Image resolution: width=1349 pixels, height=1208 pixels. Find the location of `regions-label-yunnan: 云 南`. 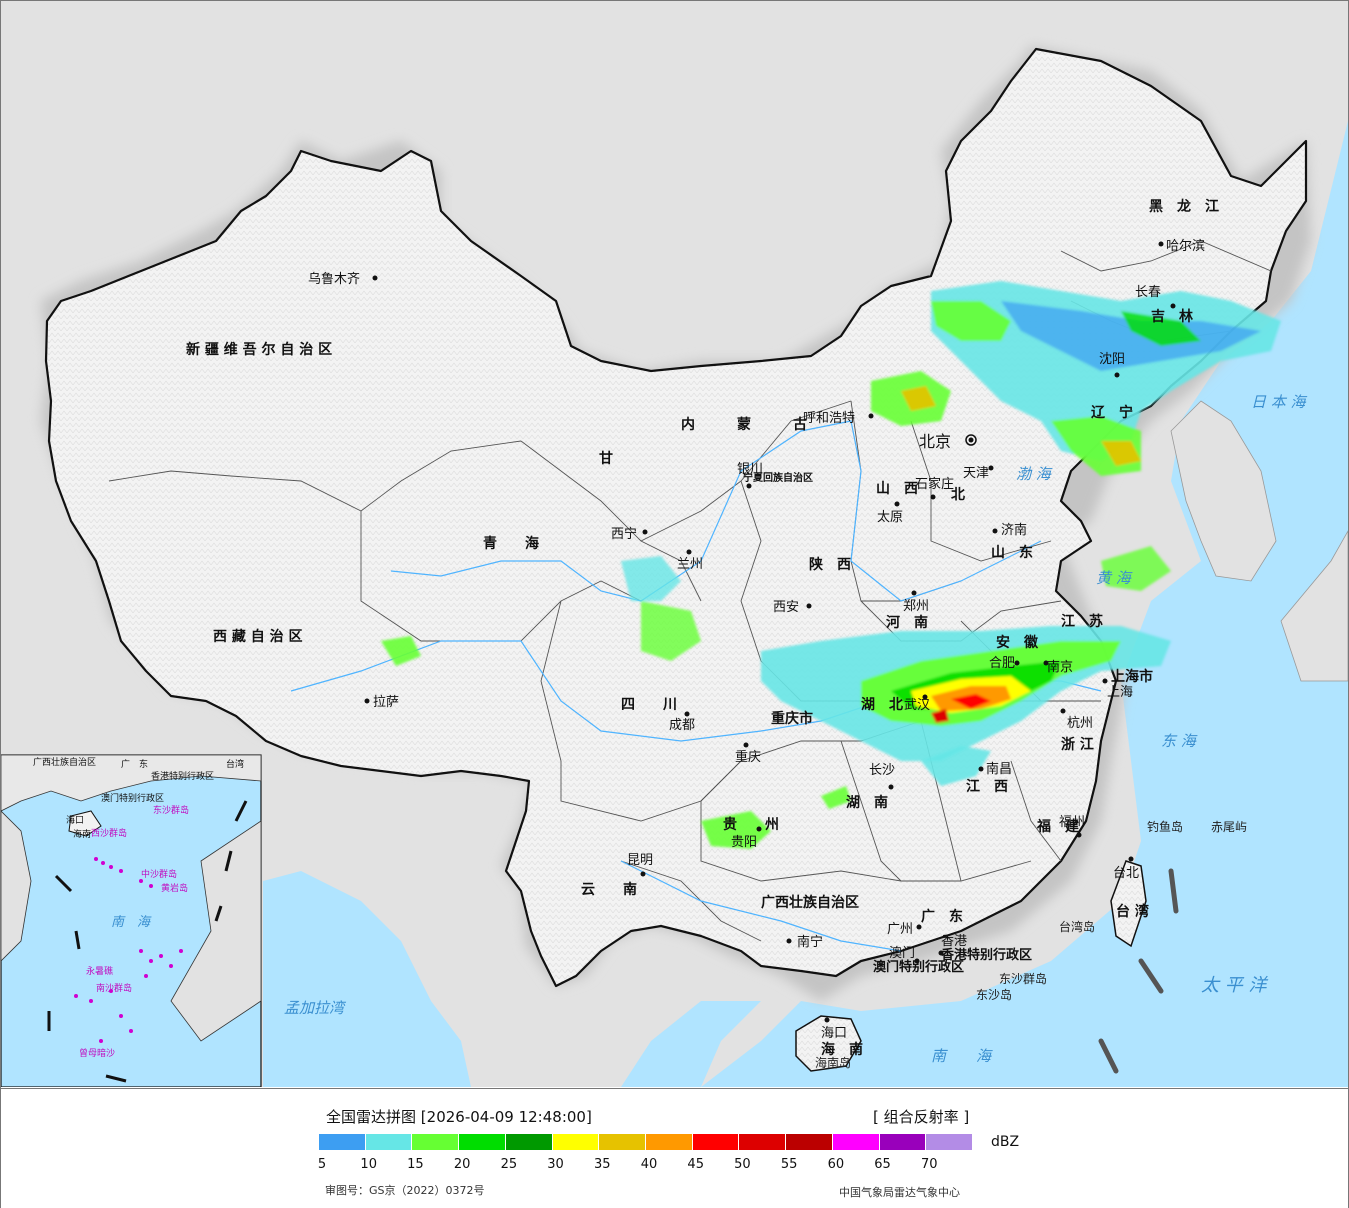

regions-label-yunnan: 云 南 is located at coordinates (609, 889).